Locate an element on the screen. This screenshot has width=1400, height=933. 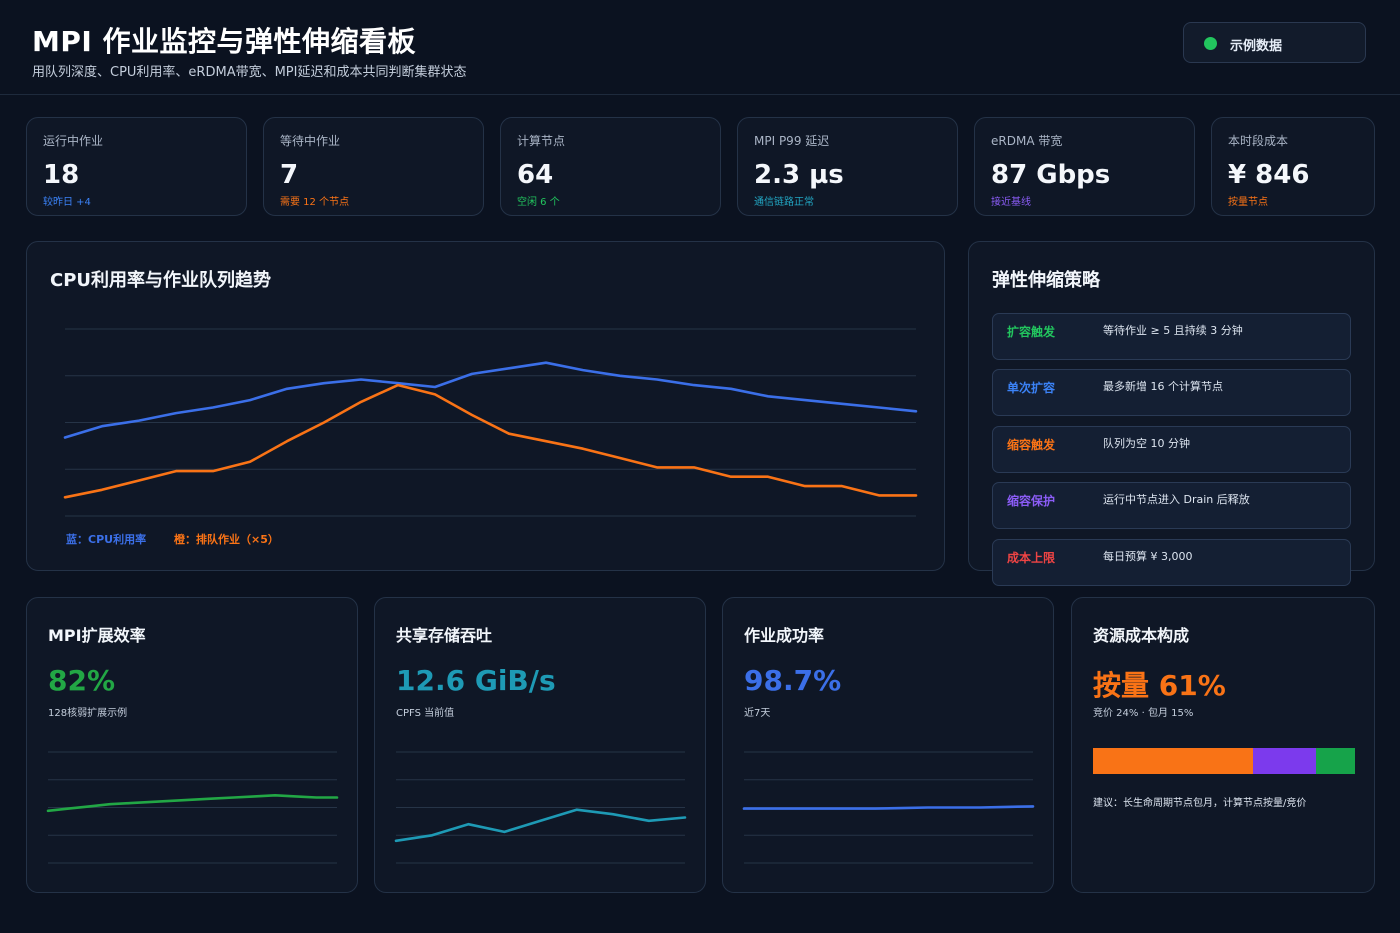
metric-note: CPFS 当前值 is located at coordinates (425, 713).